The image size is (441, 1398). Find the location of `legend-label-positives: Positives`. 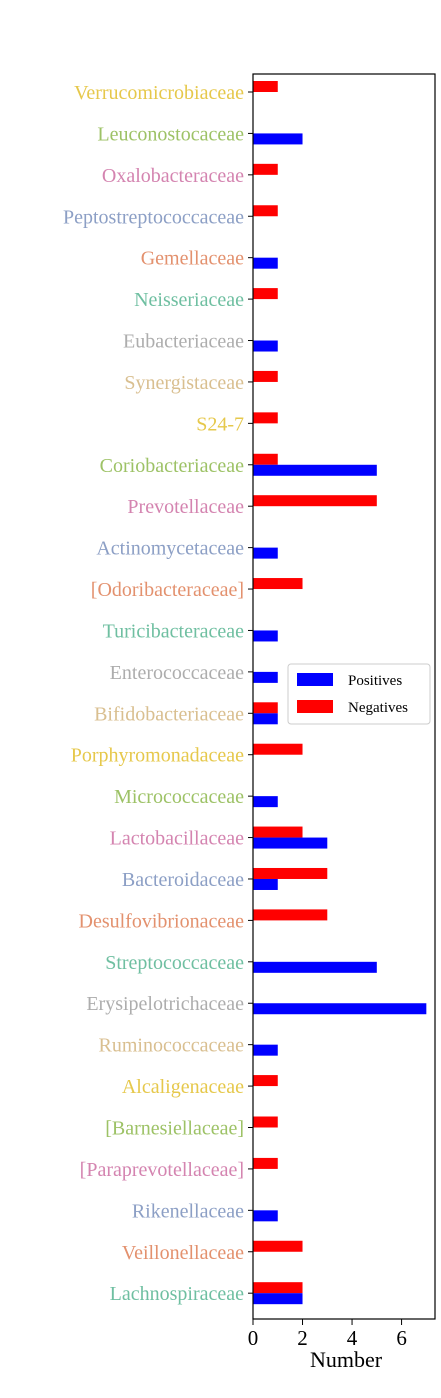

legend-label-positives: Positives is located at coordinates (375, 681).